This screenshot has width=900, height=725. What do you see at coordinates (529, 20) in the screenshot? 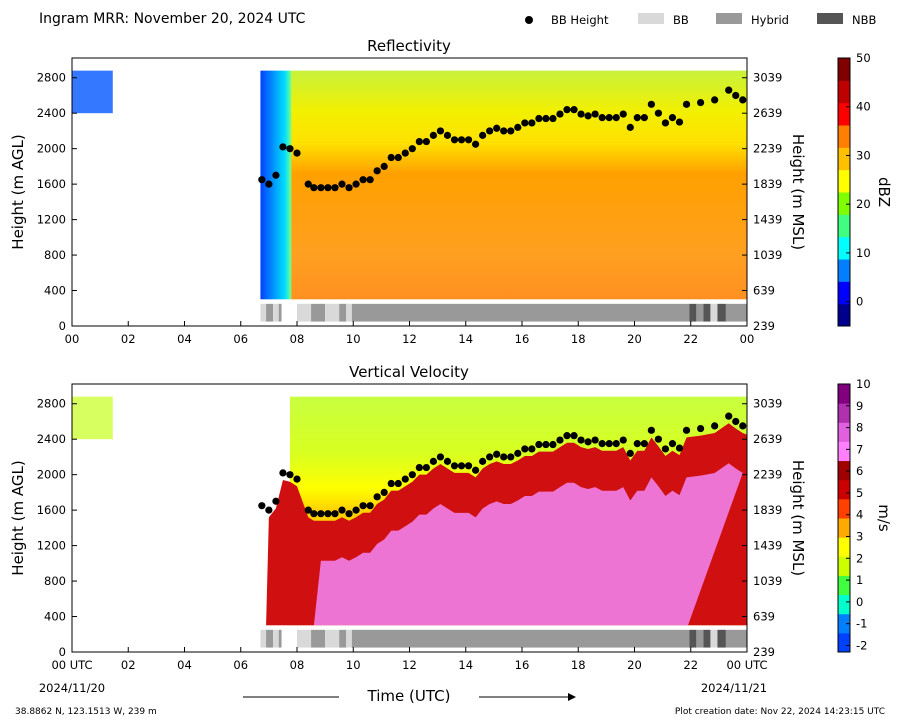
I see `legend-dot-bb-height` at bounding box center [529, 20].